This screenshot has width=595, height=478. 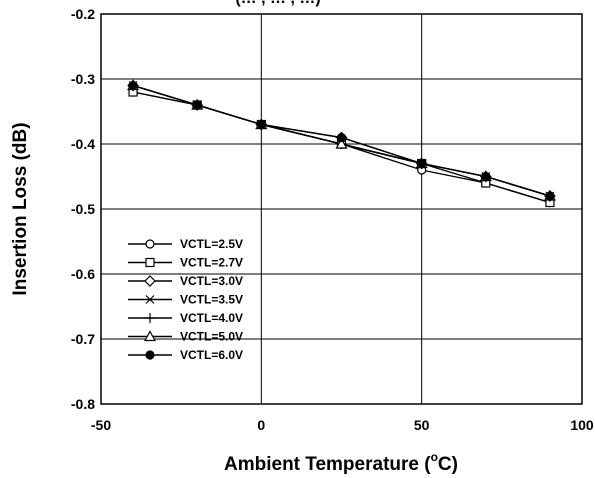 What do you see at coordinates (83, 14) in the screenshot?
I see `y-tick-label-0: -0.2` at bounding box center [83, 14].